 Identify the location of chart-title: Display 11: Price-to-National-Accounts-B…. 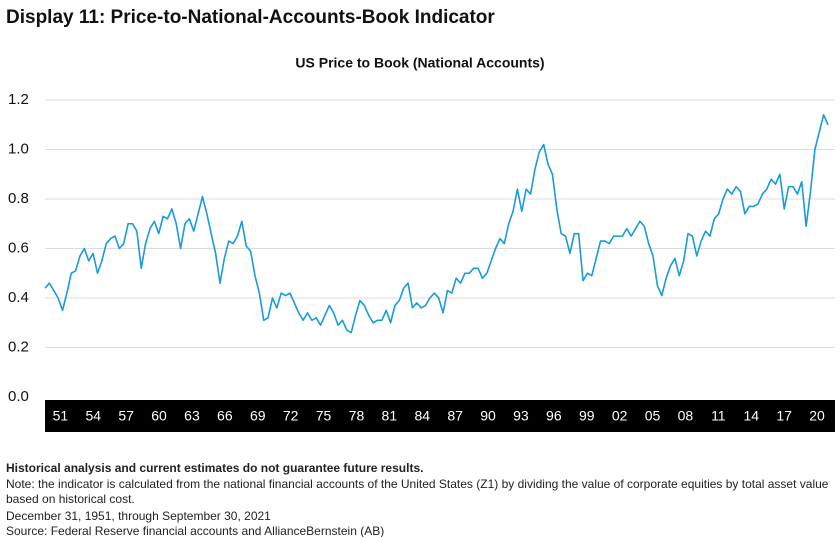
(250, 17).